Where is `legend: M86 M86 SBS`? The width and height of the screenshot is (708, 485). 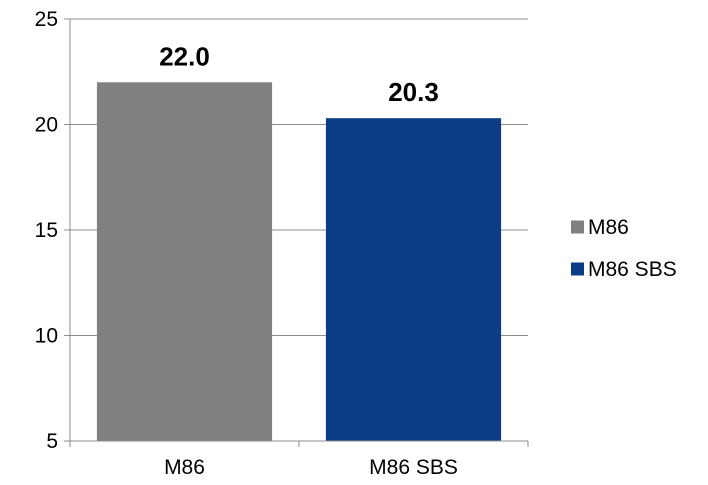 legend: M86 M86 SBS is located at coordinates (624, 248).